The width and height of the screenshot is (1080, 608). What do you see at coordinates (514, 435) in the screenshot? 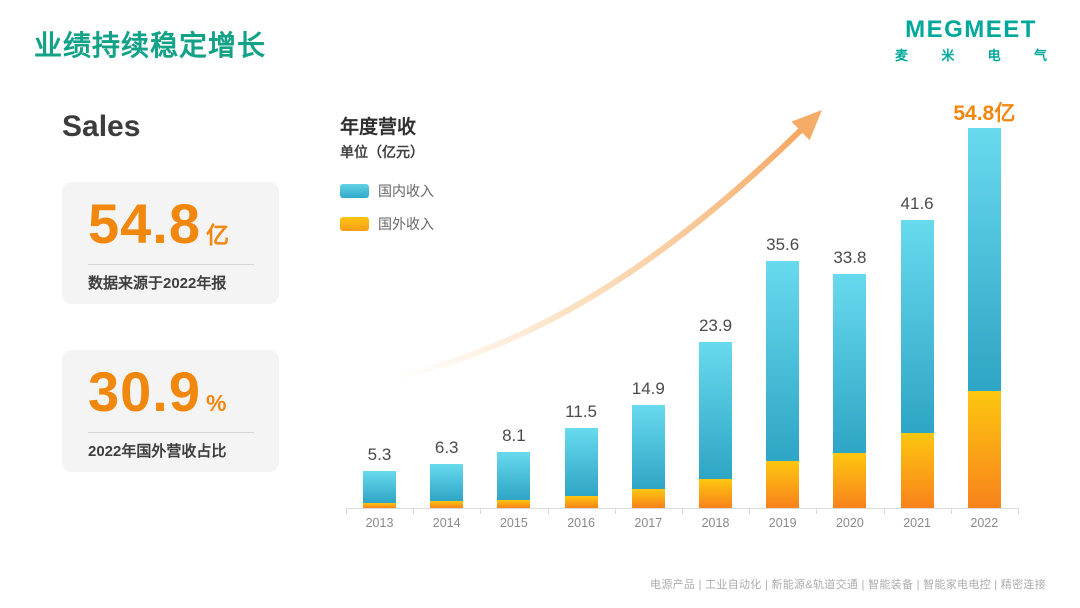
I see `bar-value-label: 8.1` at bounding box center [514, 435].